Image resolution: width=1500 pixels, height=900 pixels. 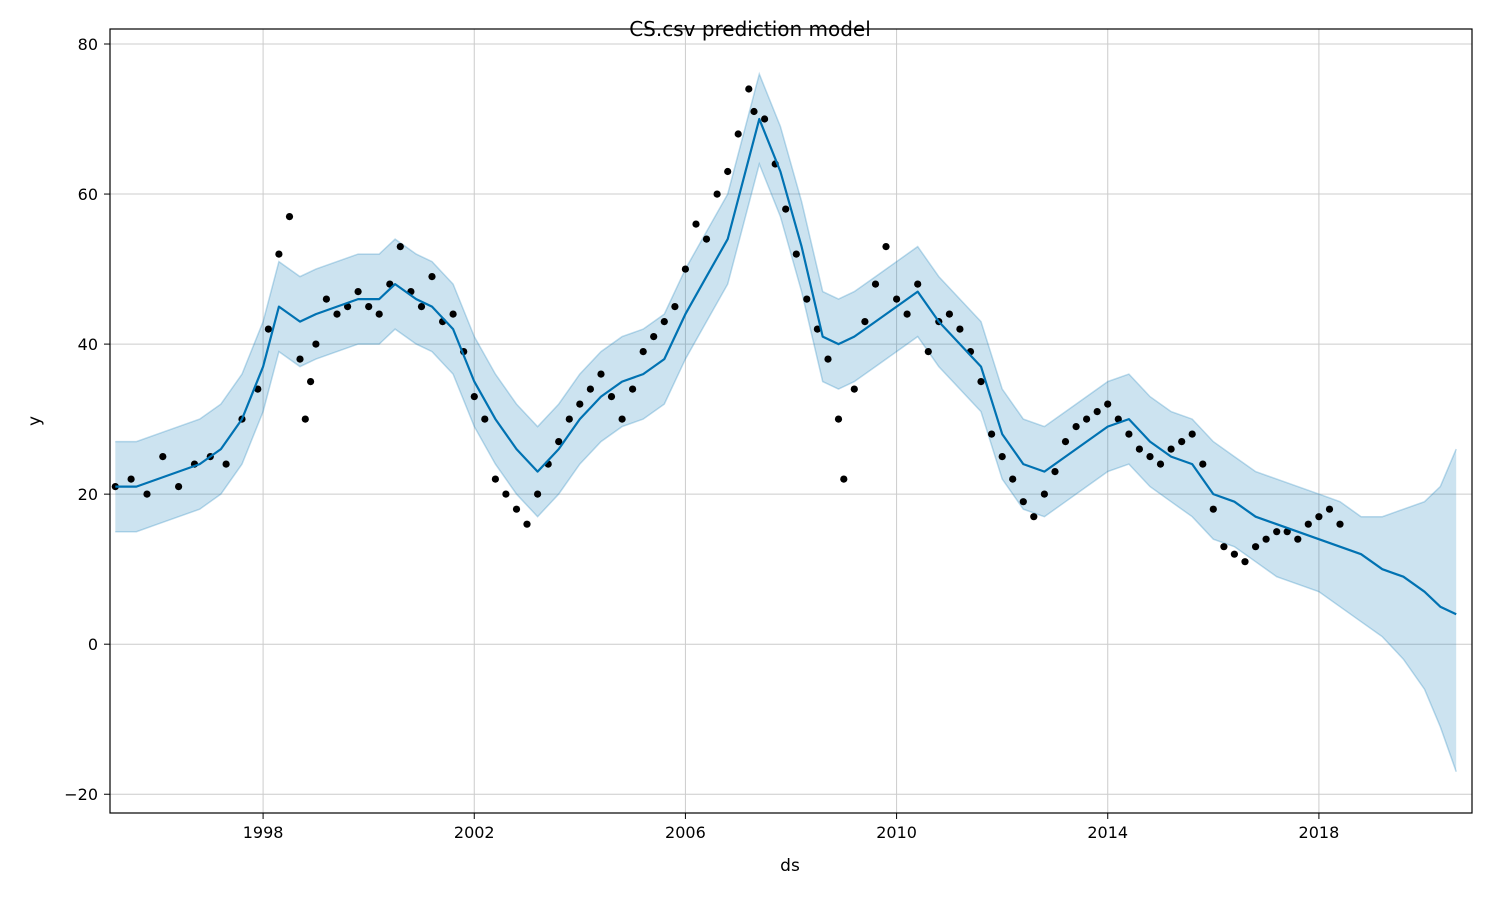 I want to click on y-tick-label: 80, so click(x=88, y=44).